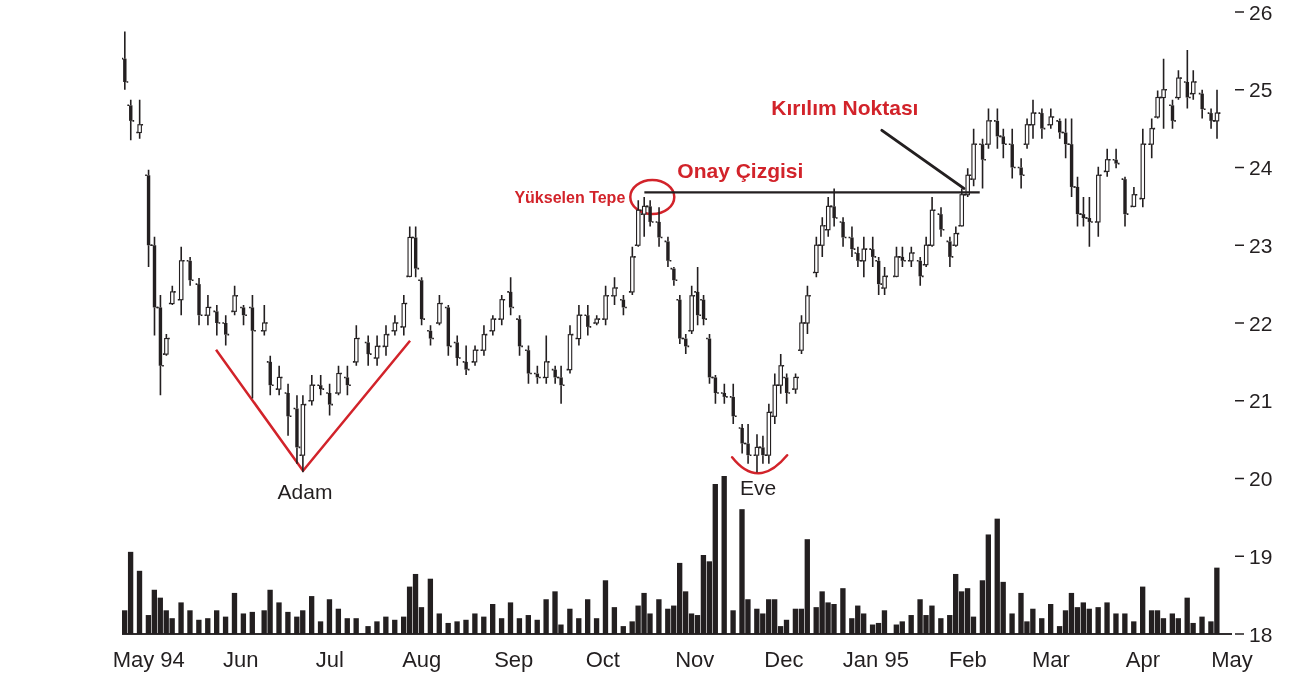 The image size is (1306, 682). I want to click on x-tick-label: Aug, so click(422, 659).